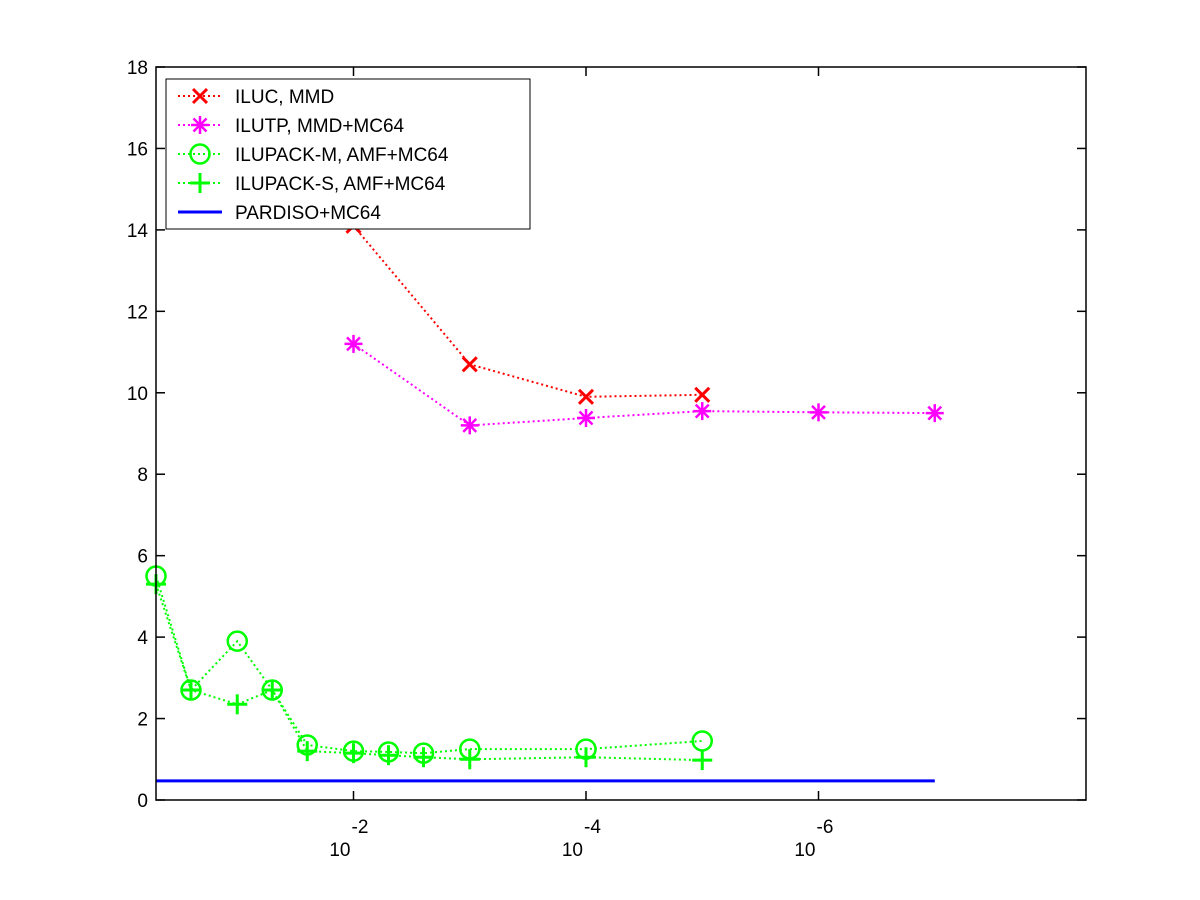  What do you see at coordinates (137, 394) in the screenshot?
I see `y-tick-label-10: 10` at bounding box center [137, 394].